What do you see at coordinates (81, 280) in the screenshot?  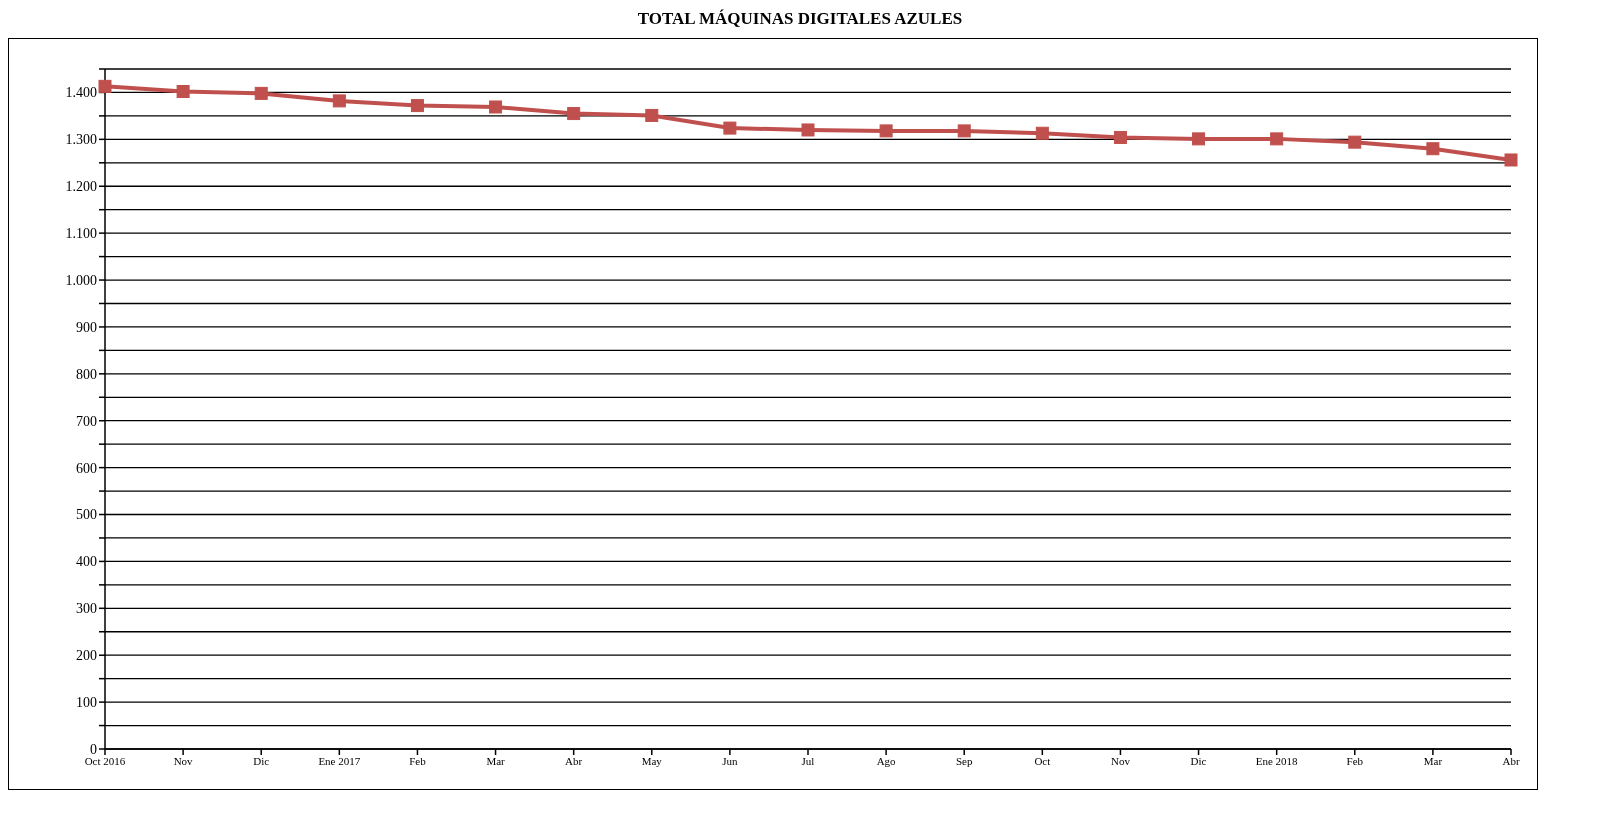 I see `y-tick-label: 1.000` at bounding box center [81, 280].